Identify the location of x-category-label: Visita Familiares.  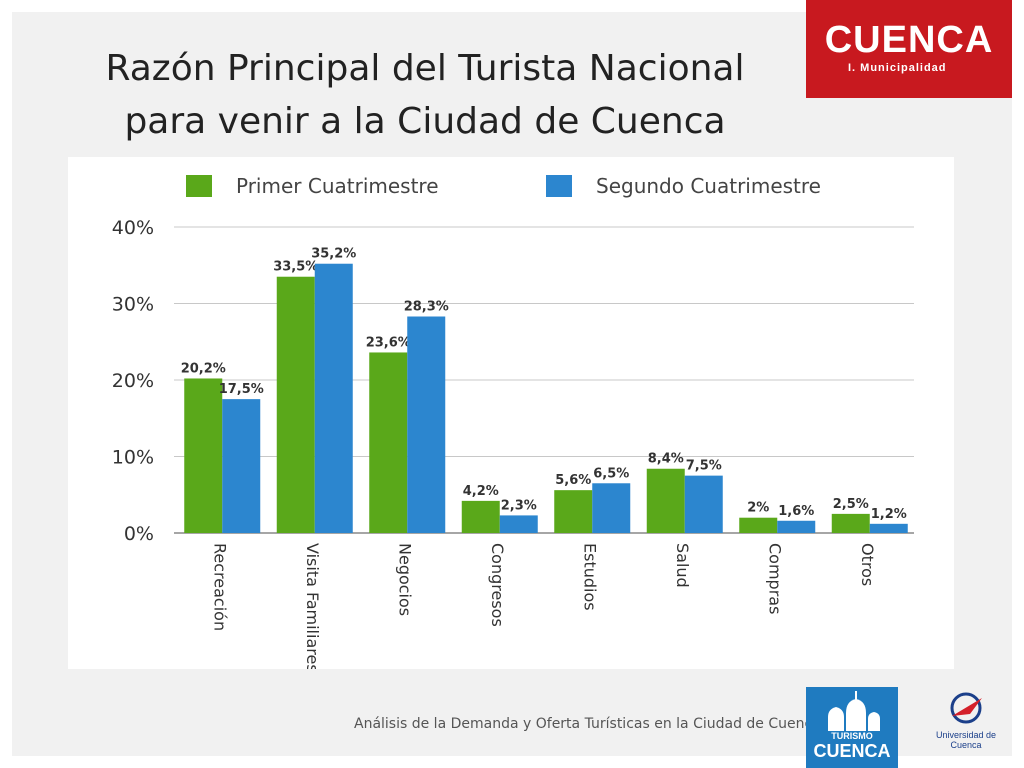
(312, 606).